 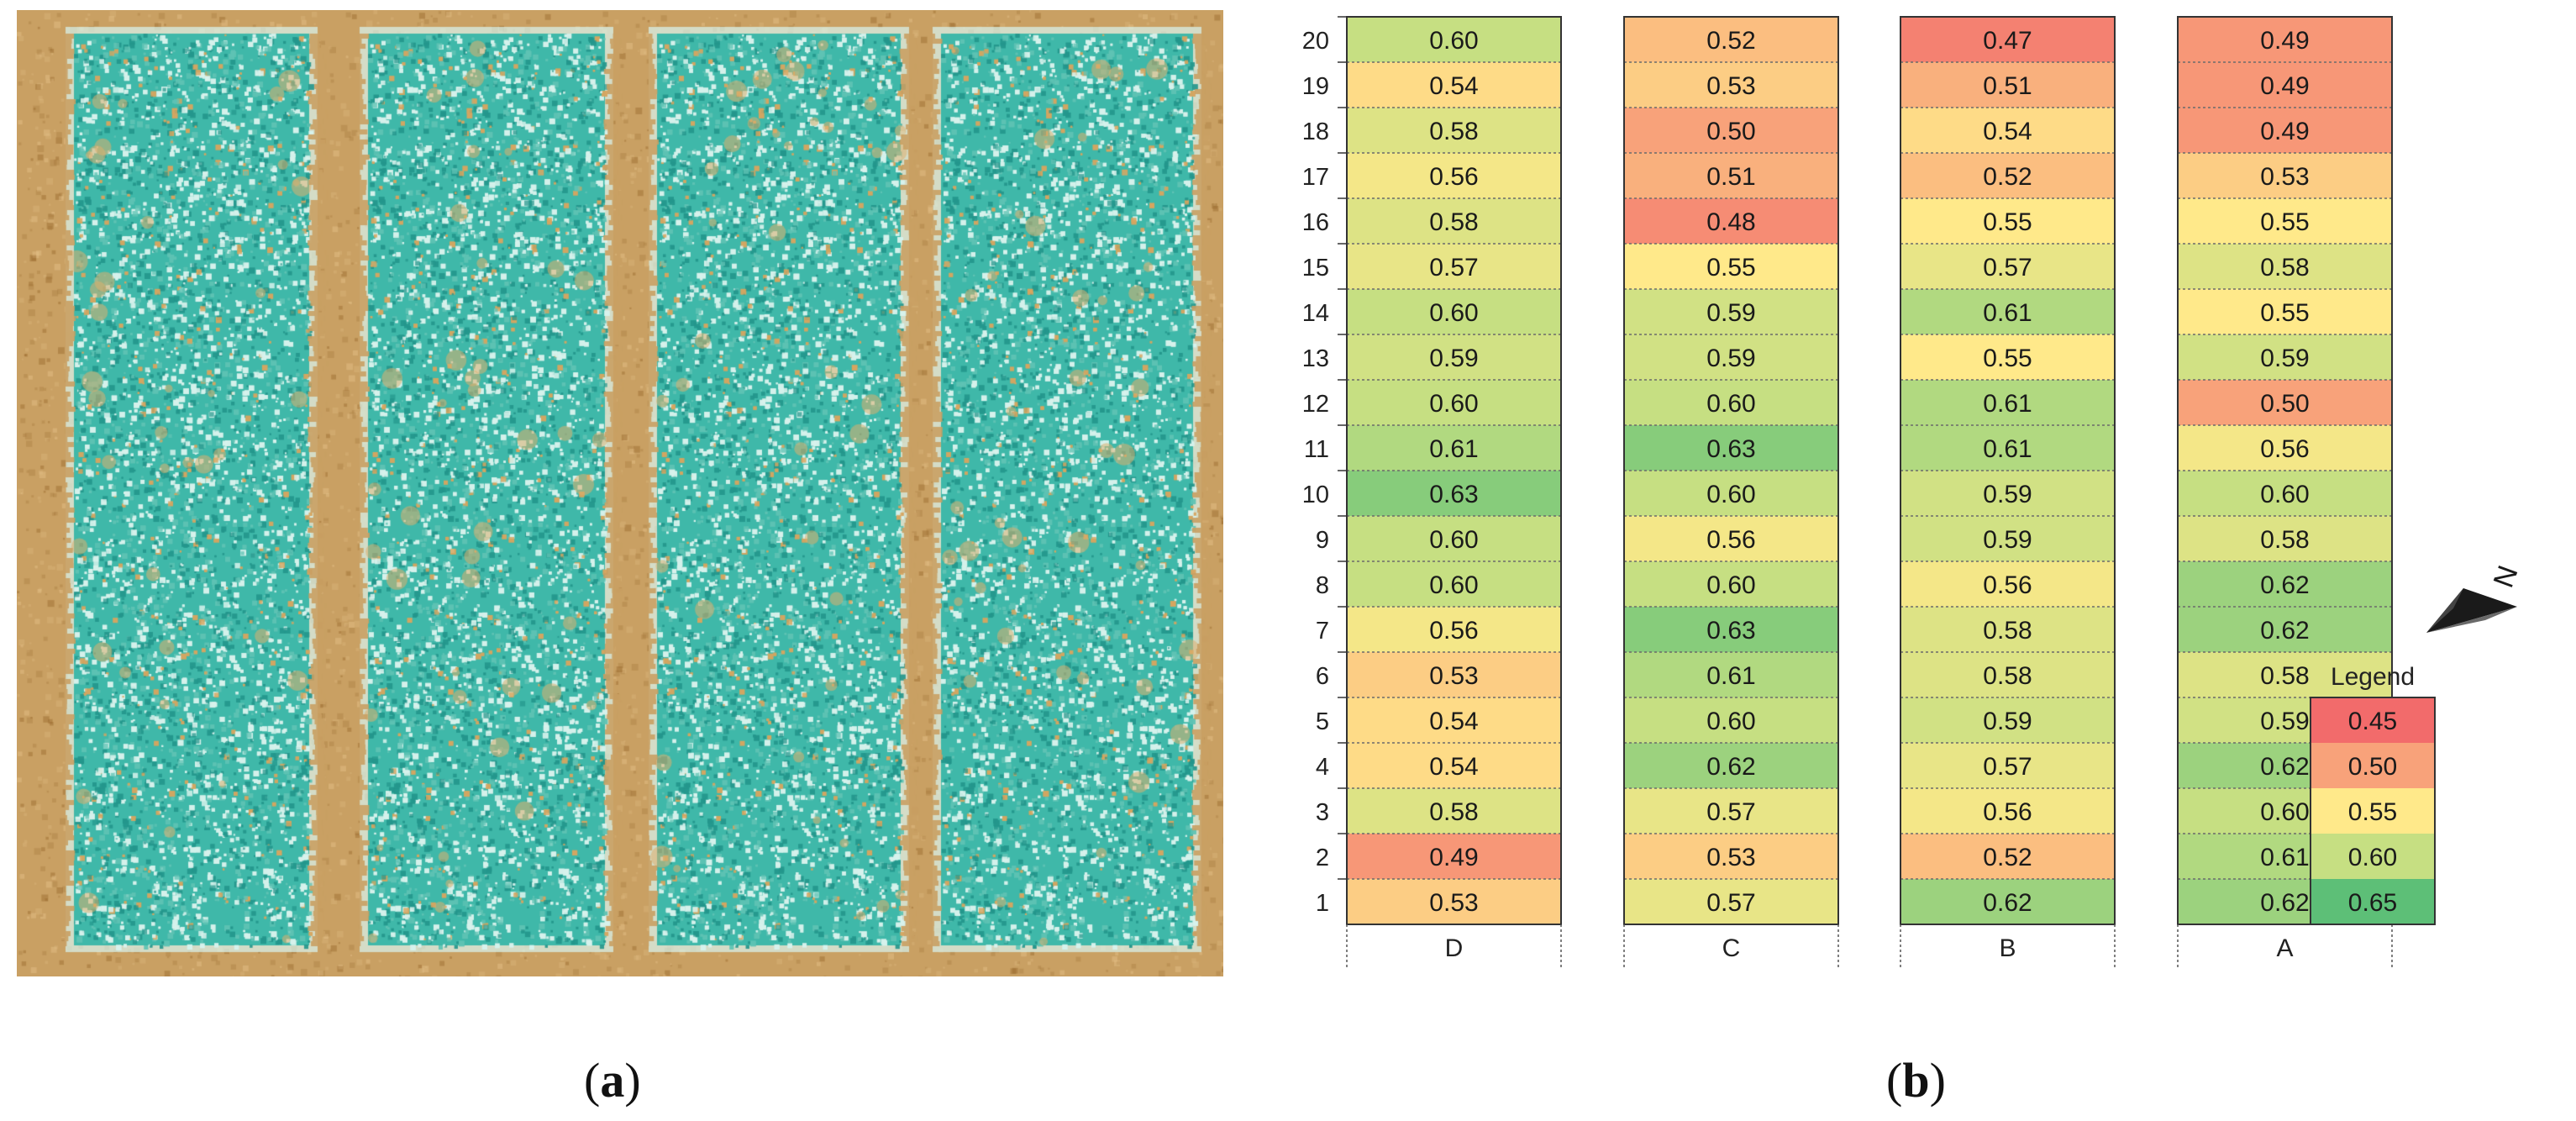 I want to click on legend-label: 0.55, so click(x=2372, y=812).